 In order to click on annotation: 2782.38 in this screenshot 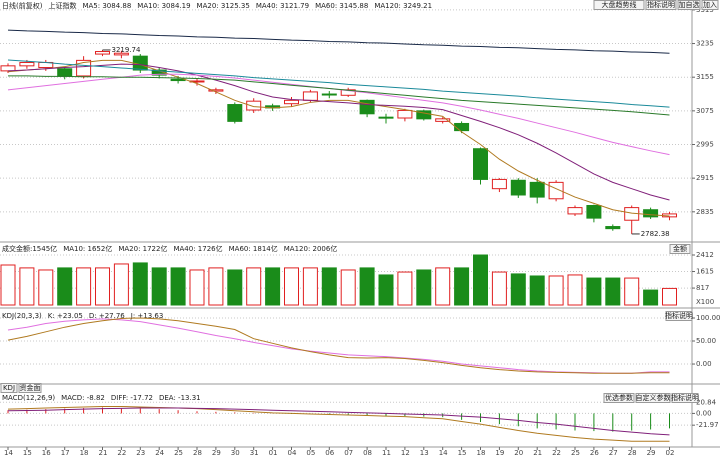, I will do `click(655, 234)`.